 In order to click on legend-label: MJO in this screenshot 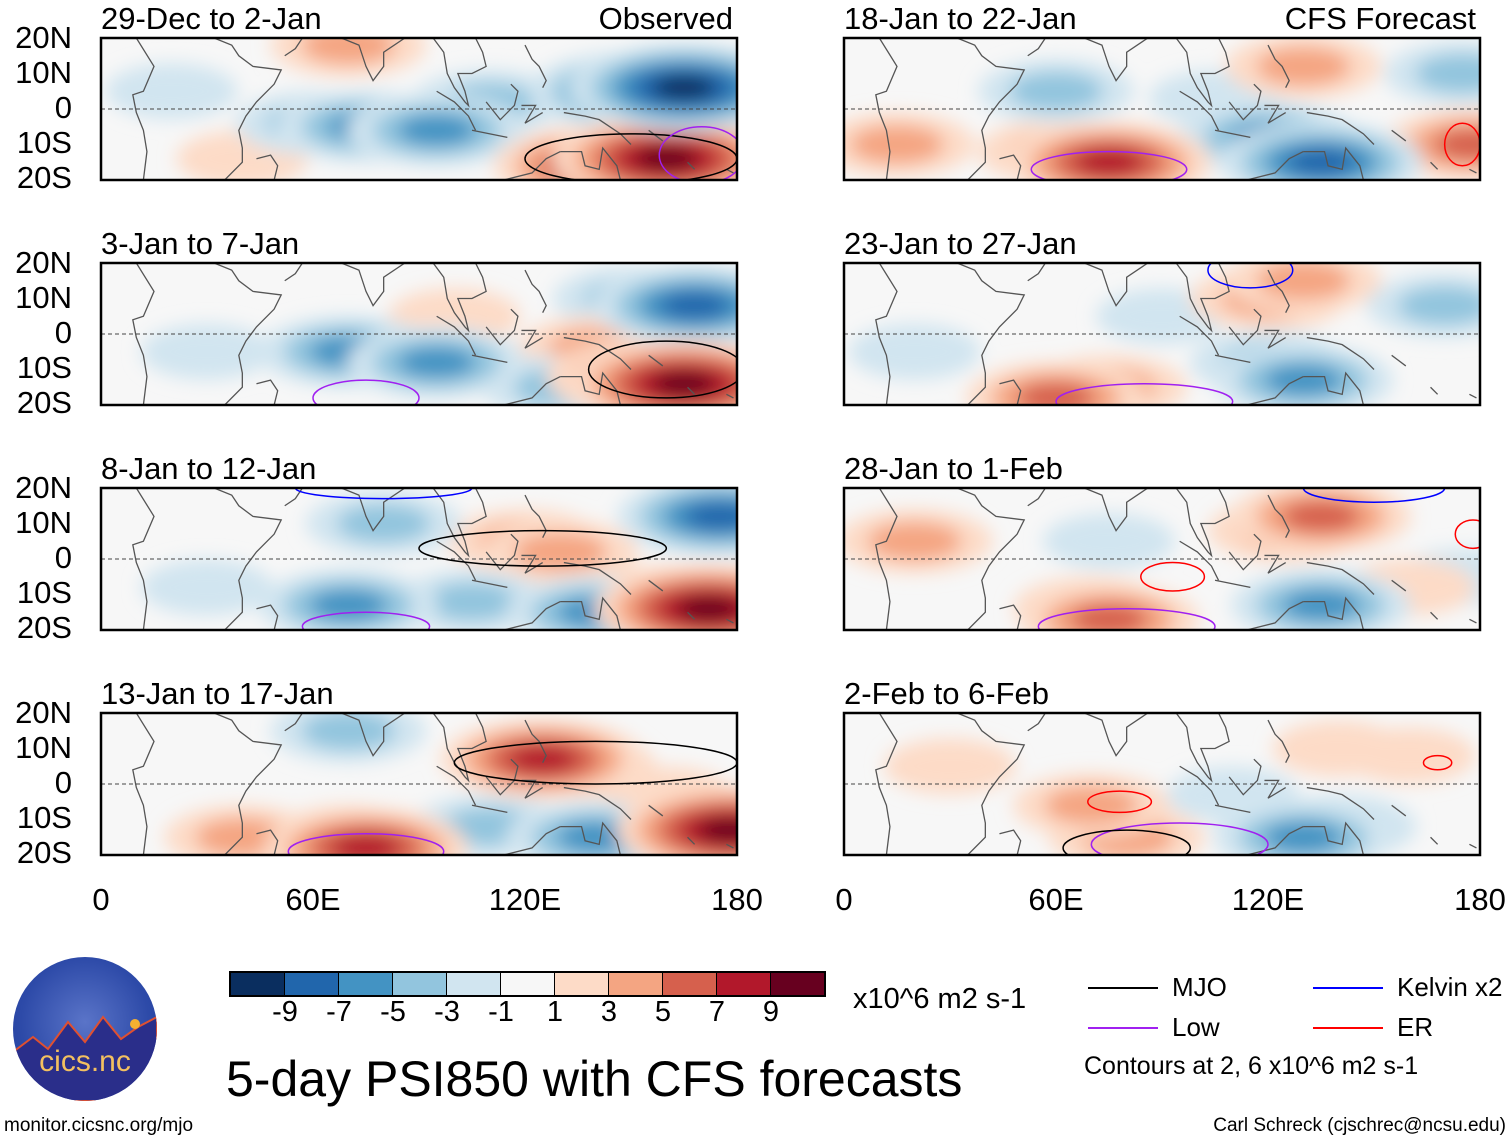, I will do `click(1199, 987)`.